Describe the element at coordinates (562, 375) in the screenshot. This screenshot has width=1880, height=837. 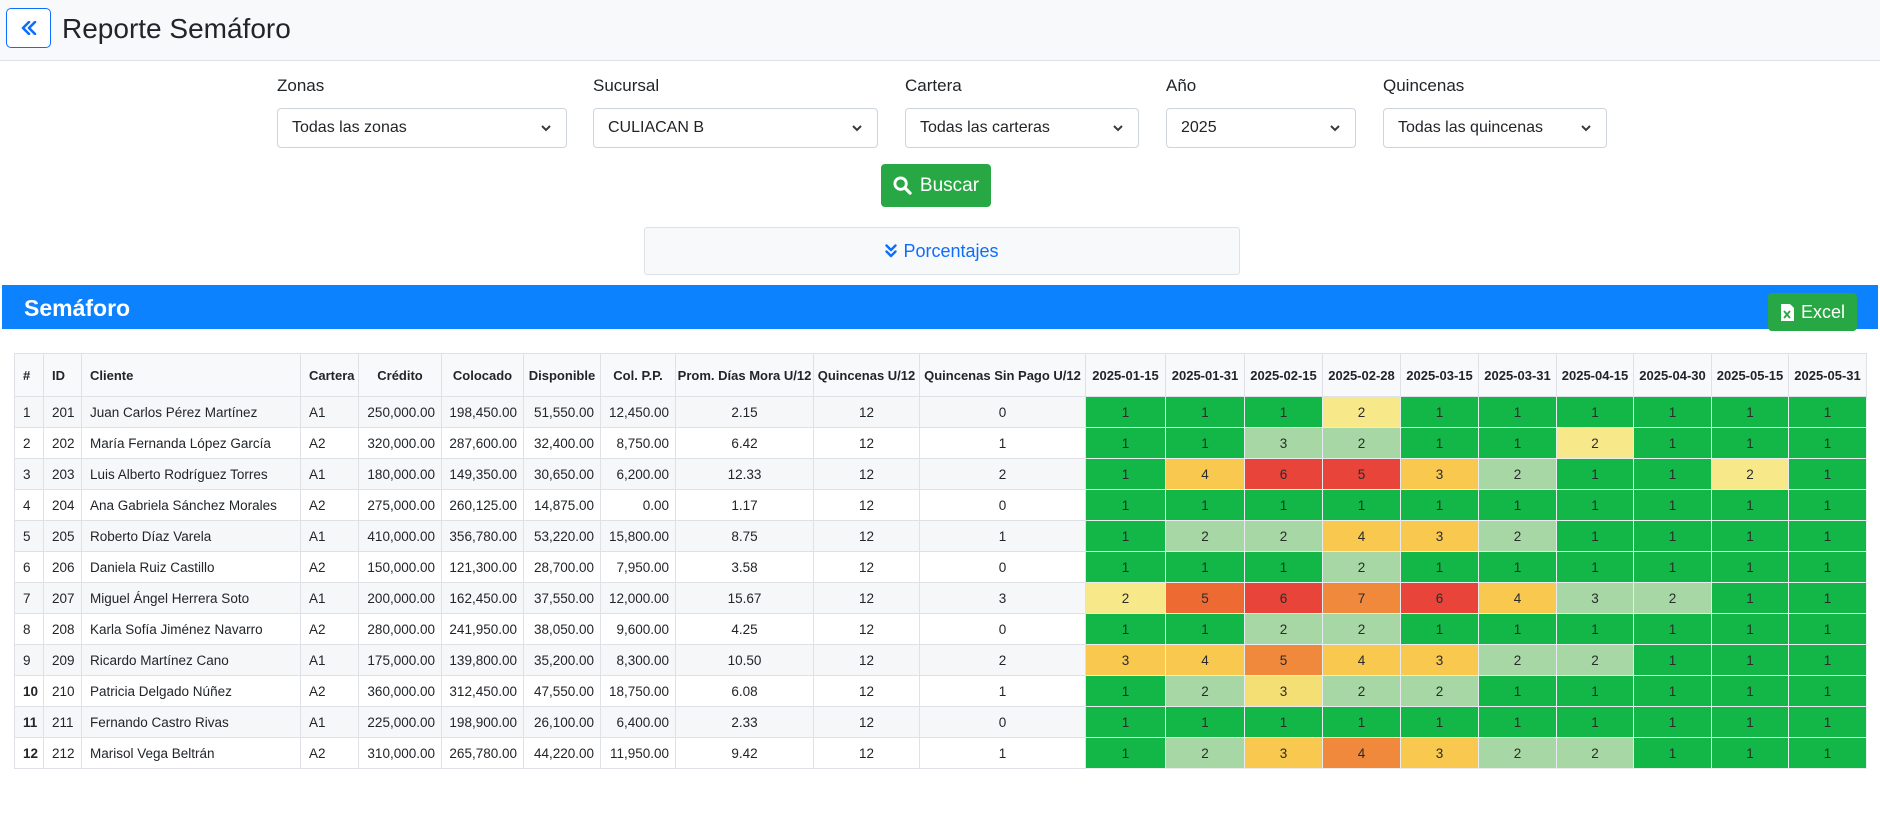
I see `column-header: Disponible` at that location.